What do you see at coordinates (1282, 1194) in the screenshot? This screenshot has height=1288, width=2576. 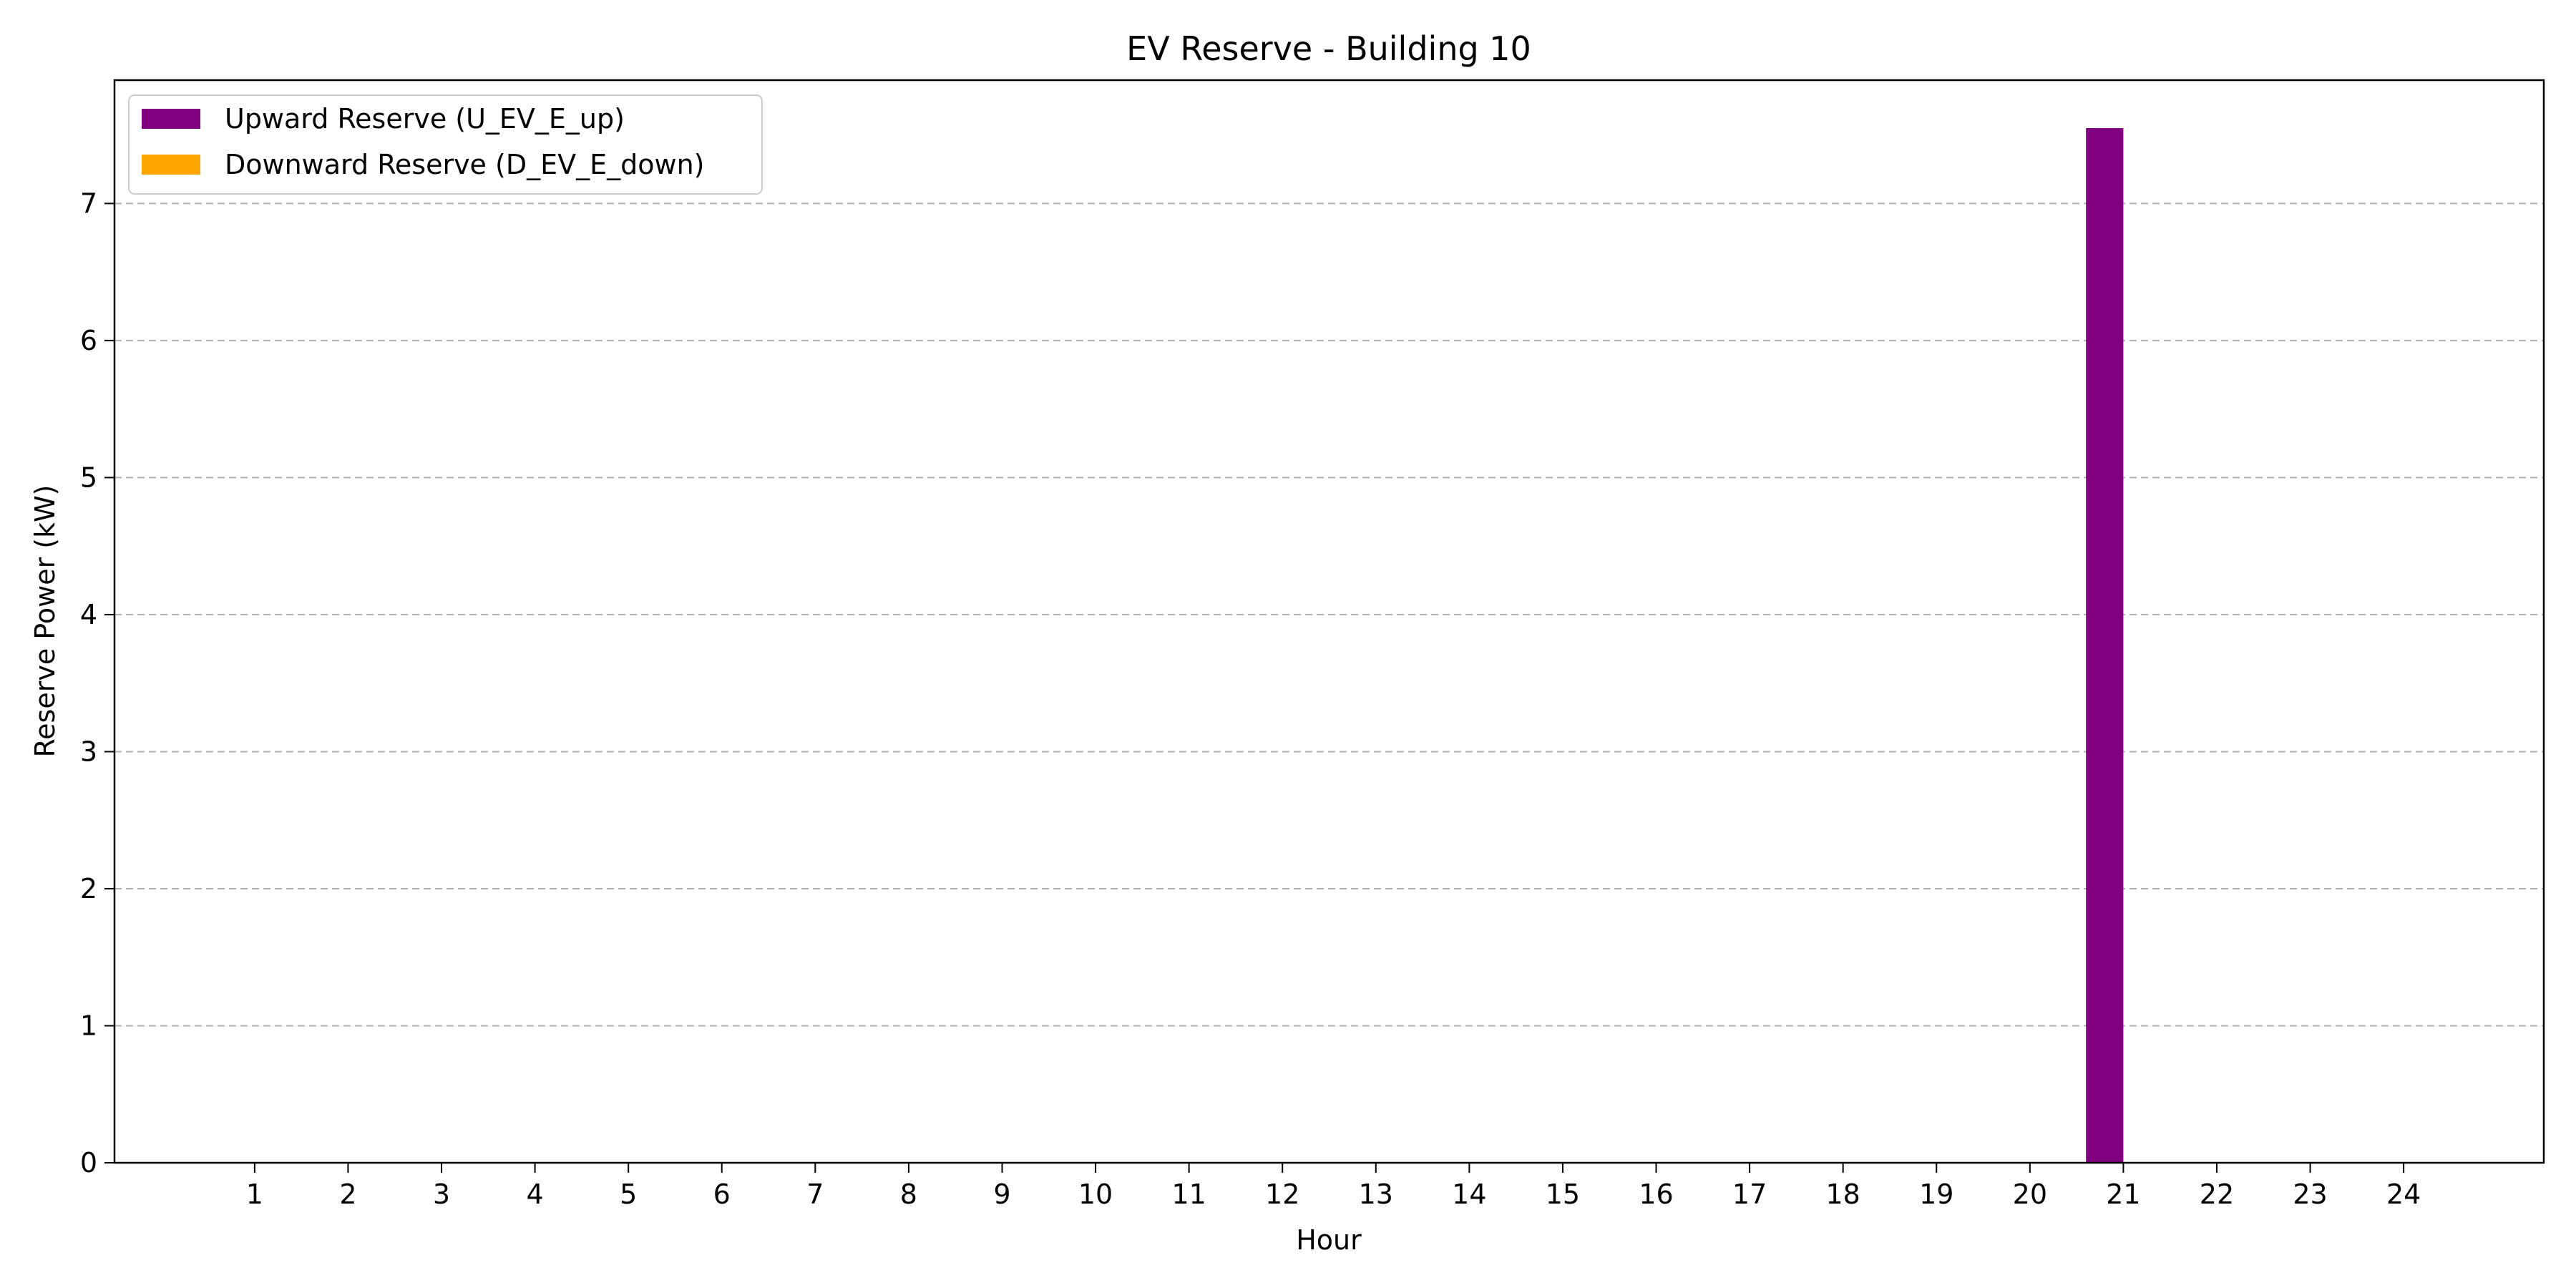 I see `x-tick-label: 12` at bounding box center [1282, 1194].